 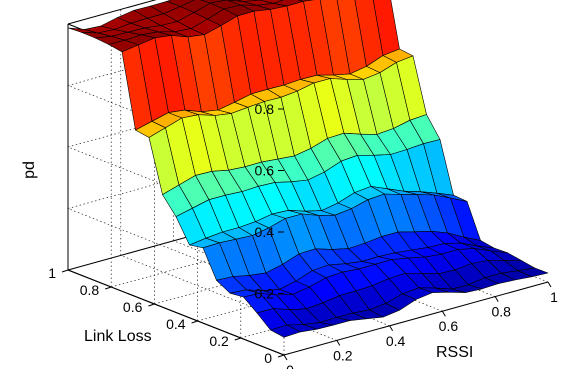 What do you see at coordinates (396, 341) in the screenshot?
I see `x-tick-label: 0.4` at bounding box center [396, 341].